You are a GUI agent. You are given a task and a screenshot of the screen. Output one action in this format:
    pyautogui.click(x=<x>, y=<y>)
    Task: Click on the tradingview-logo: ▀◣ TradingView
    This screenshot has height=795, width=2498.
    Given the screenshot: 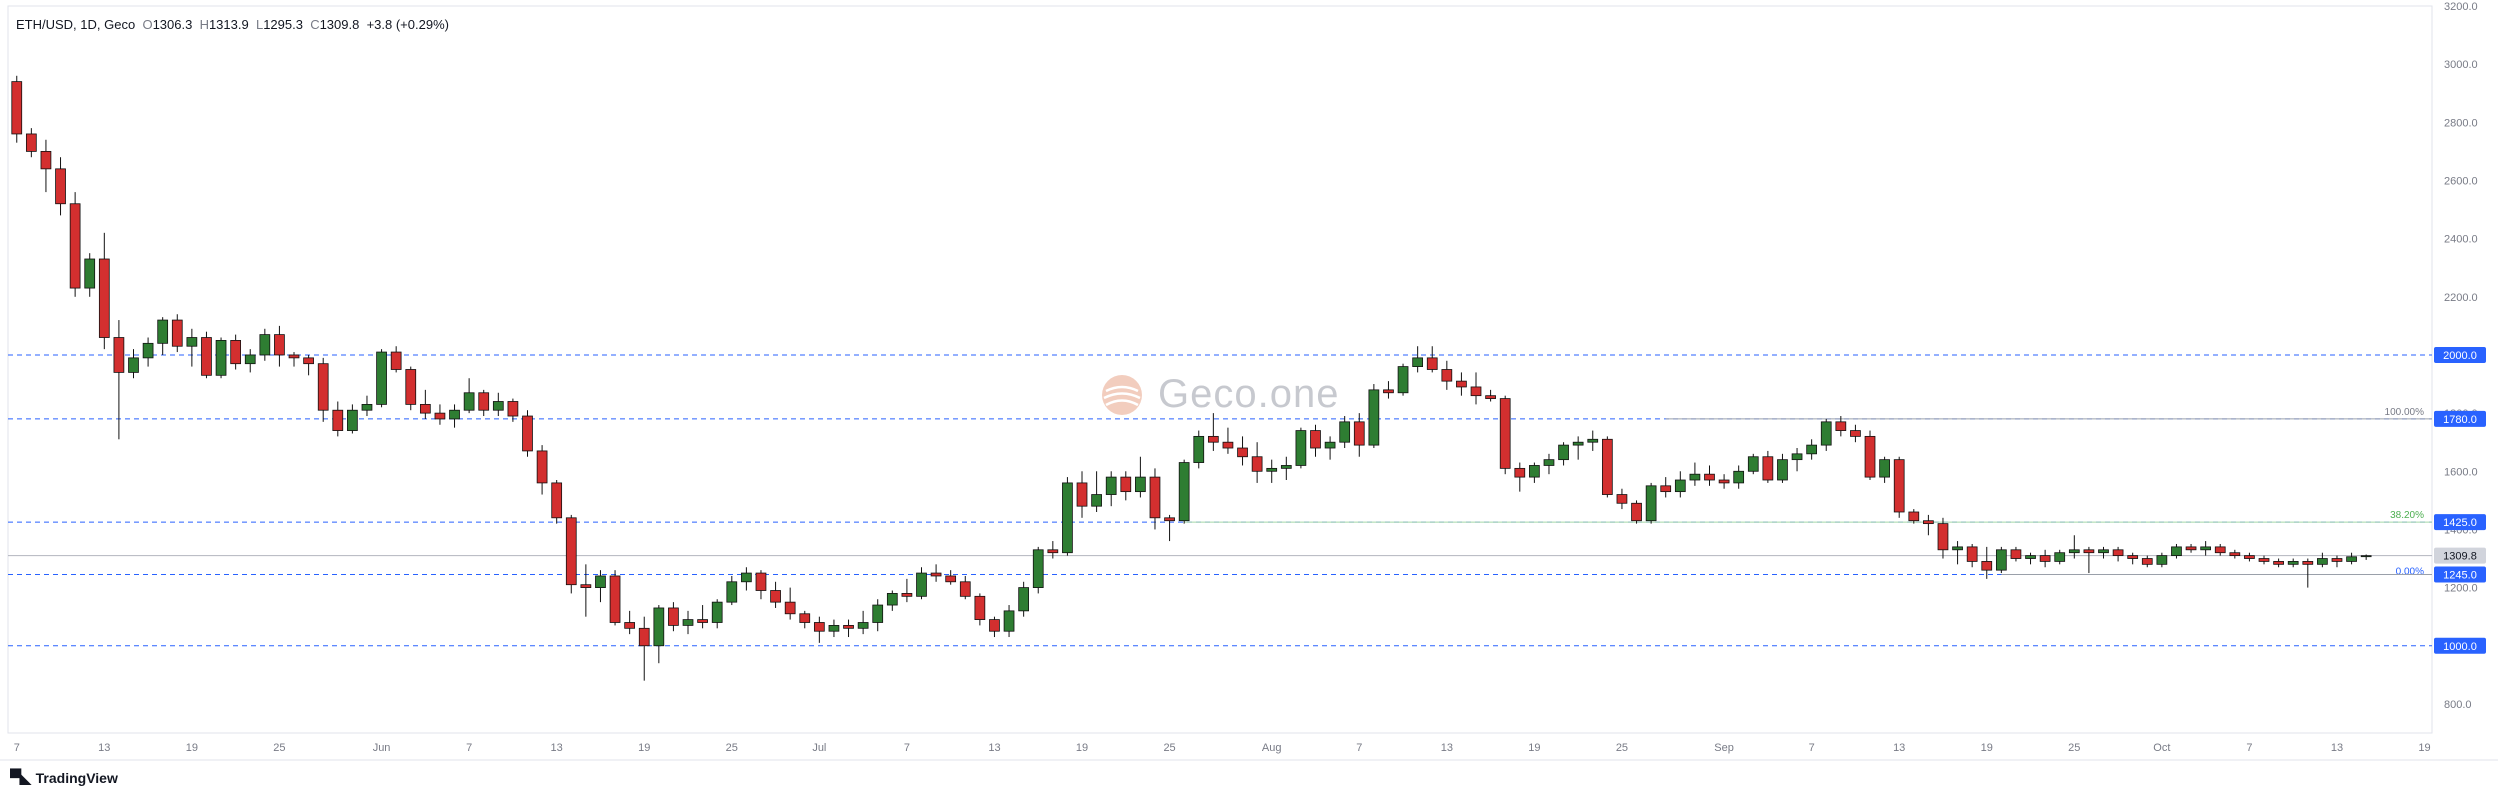 What is the action you would take?
    pyautogui.click(x=64, y=778)
    